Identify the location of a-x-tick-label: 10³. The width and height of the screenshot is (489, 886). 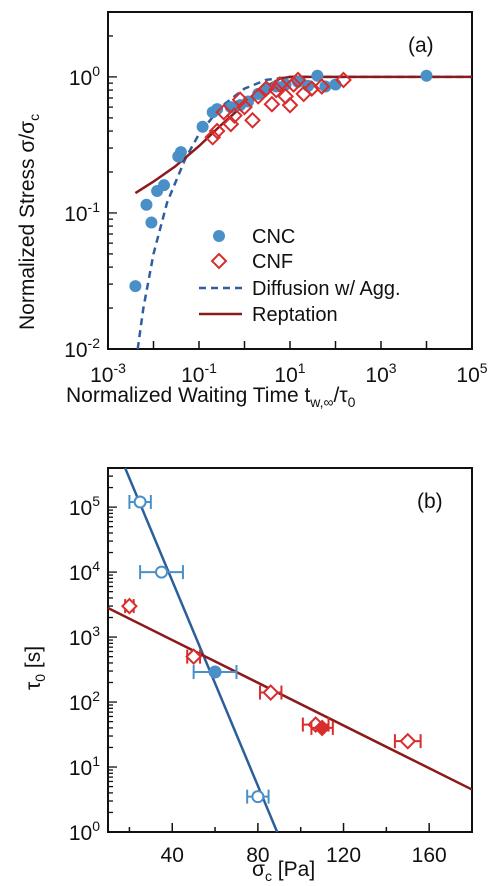
(380, 373).